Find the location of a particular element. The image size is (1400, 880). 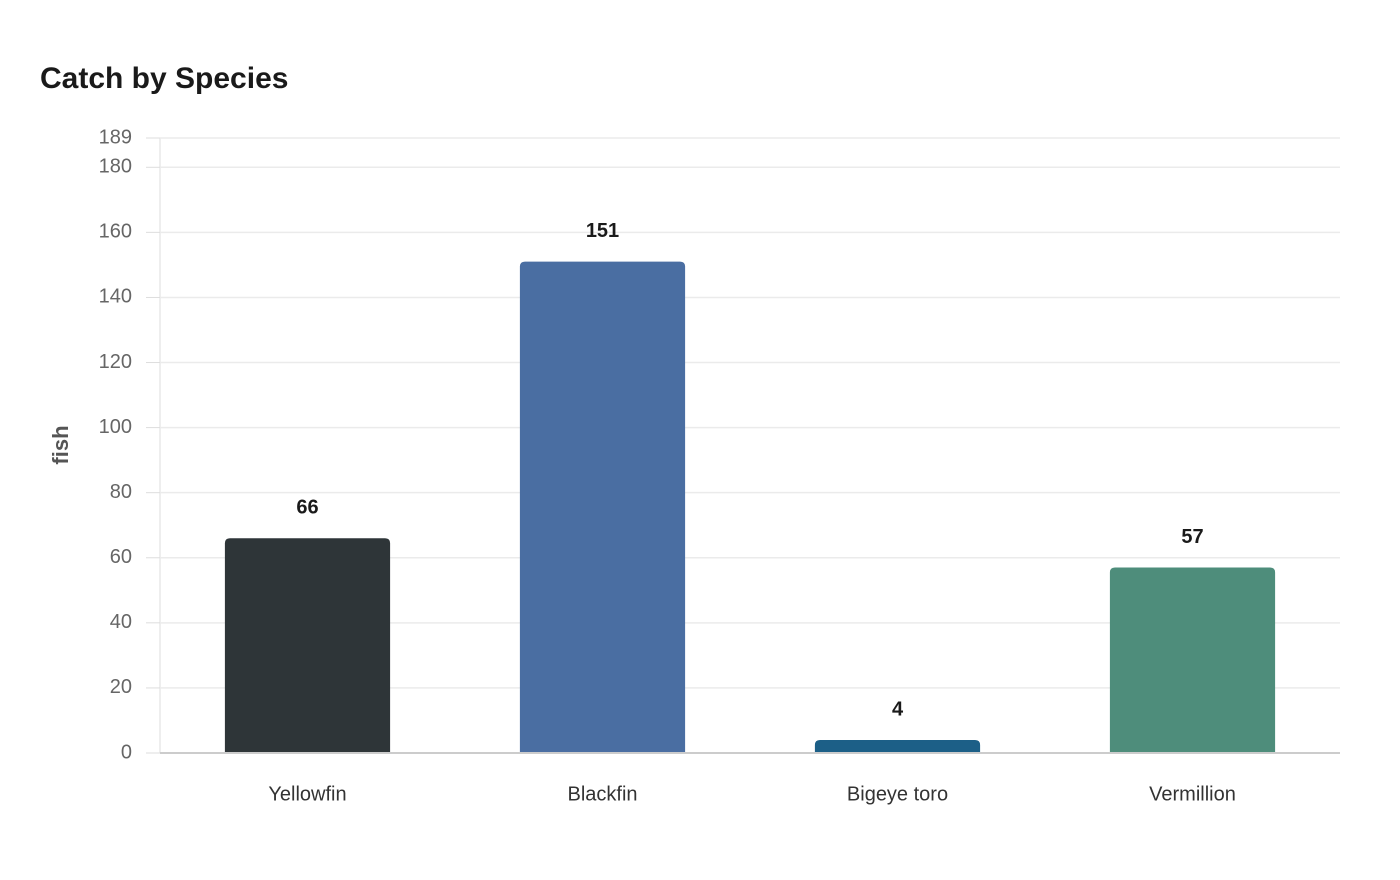

y-tick-label: 60 is located at coordinates (121, 557).